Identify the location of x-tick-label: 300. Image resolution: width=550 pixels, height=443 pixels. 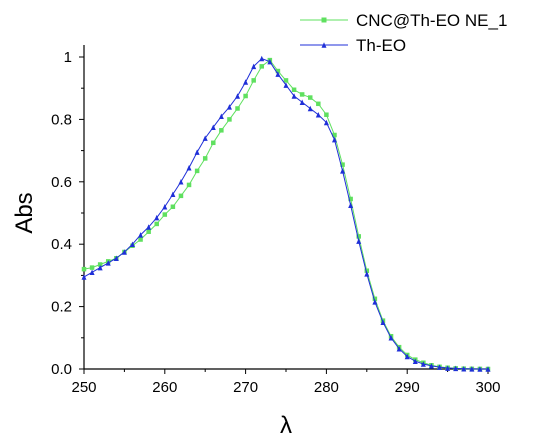
(487, 387).